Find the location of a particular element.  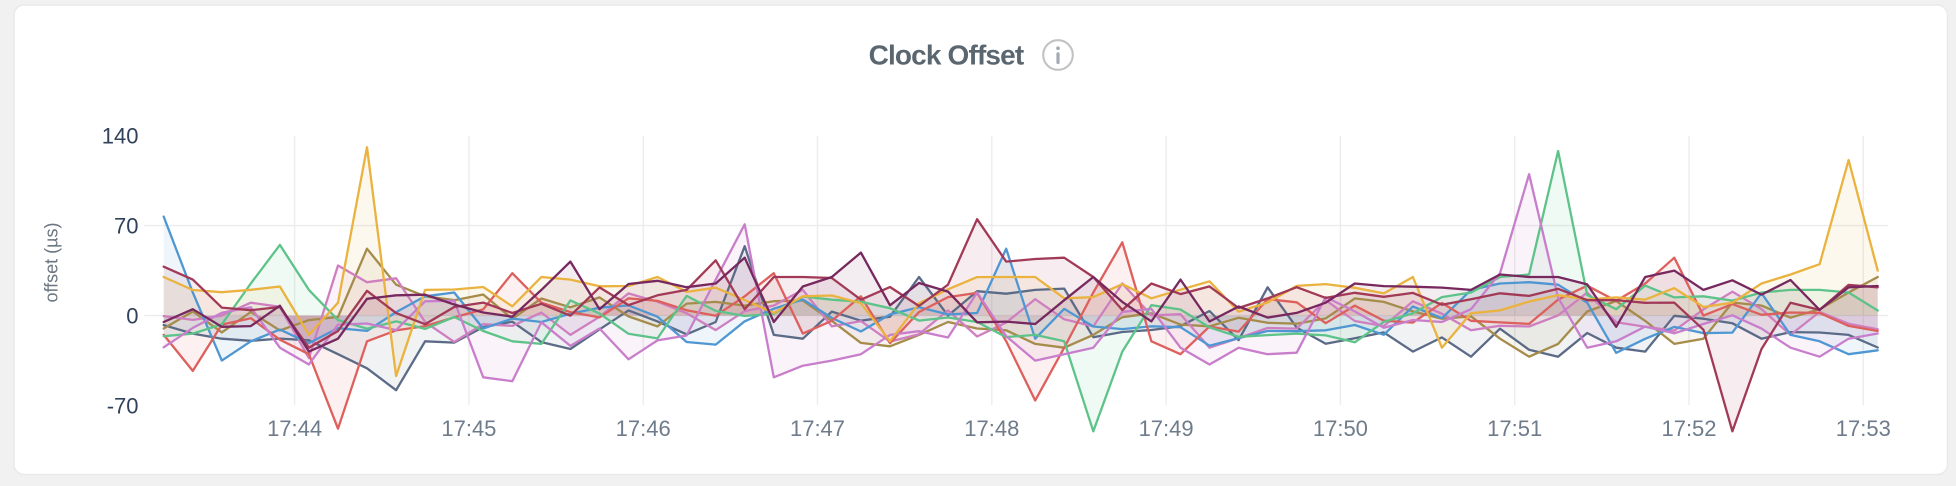

svg-text: 17:49 is located at coordinates (1166, 428).